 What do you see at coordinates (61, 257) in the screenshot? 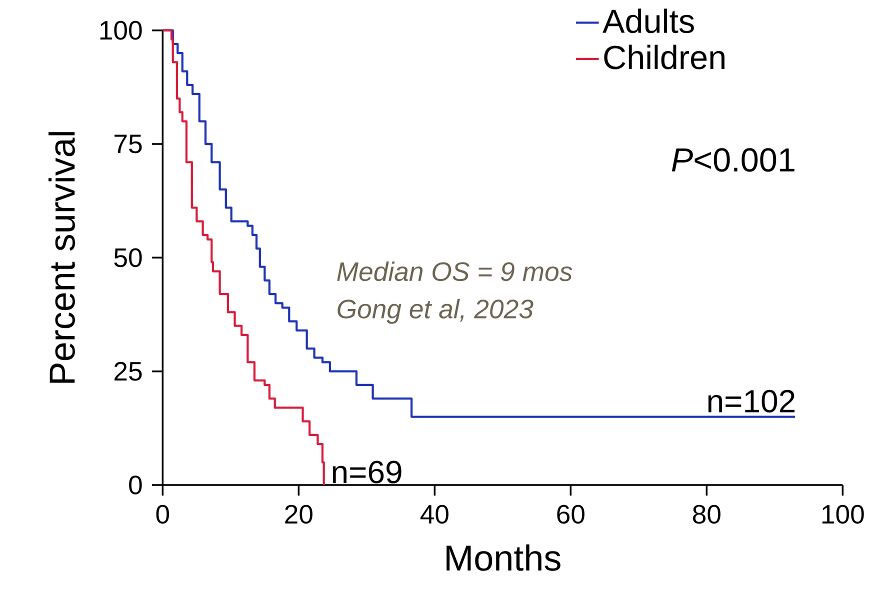
I see `y-axis-title: Percent survival` at bounding box center [61, 257].